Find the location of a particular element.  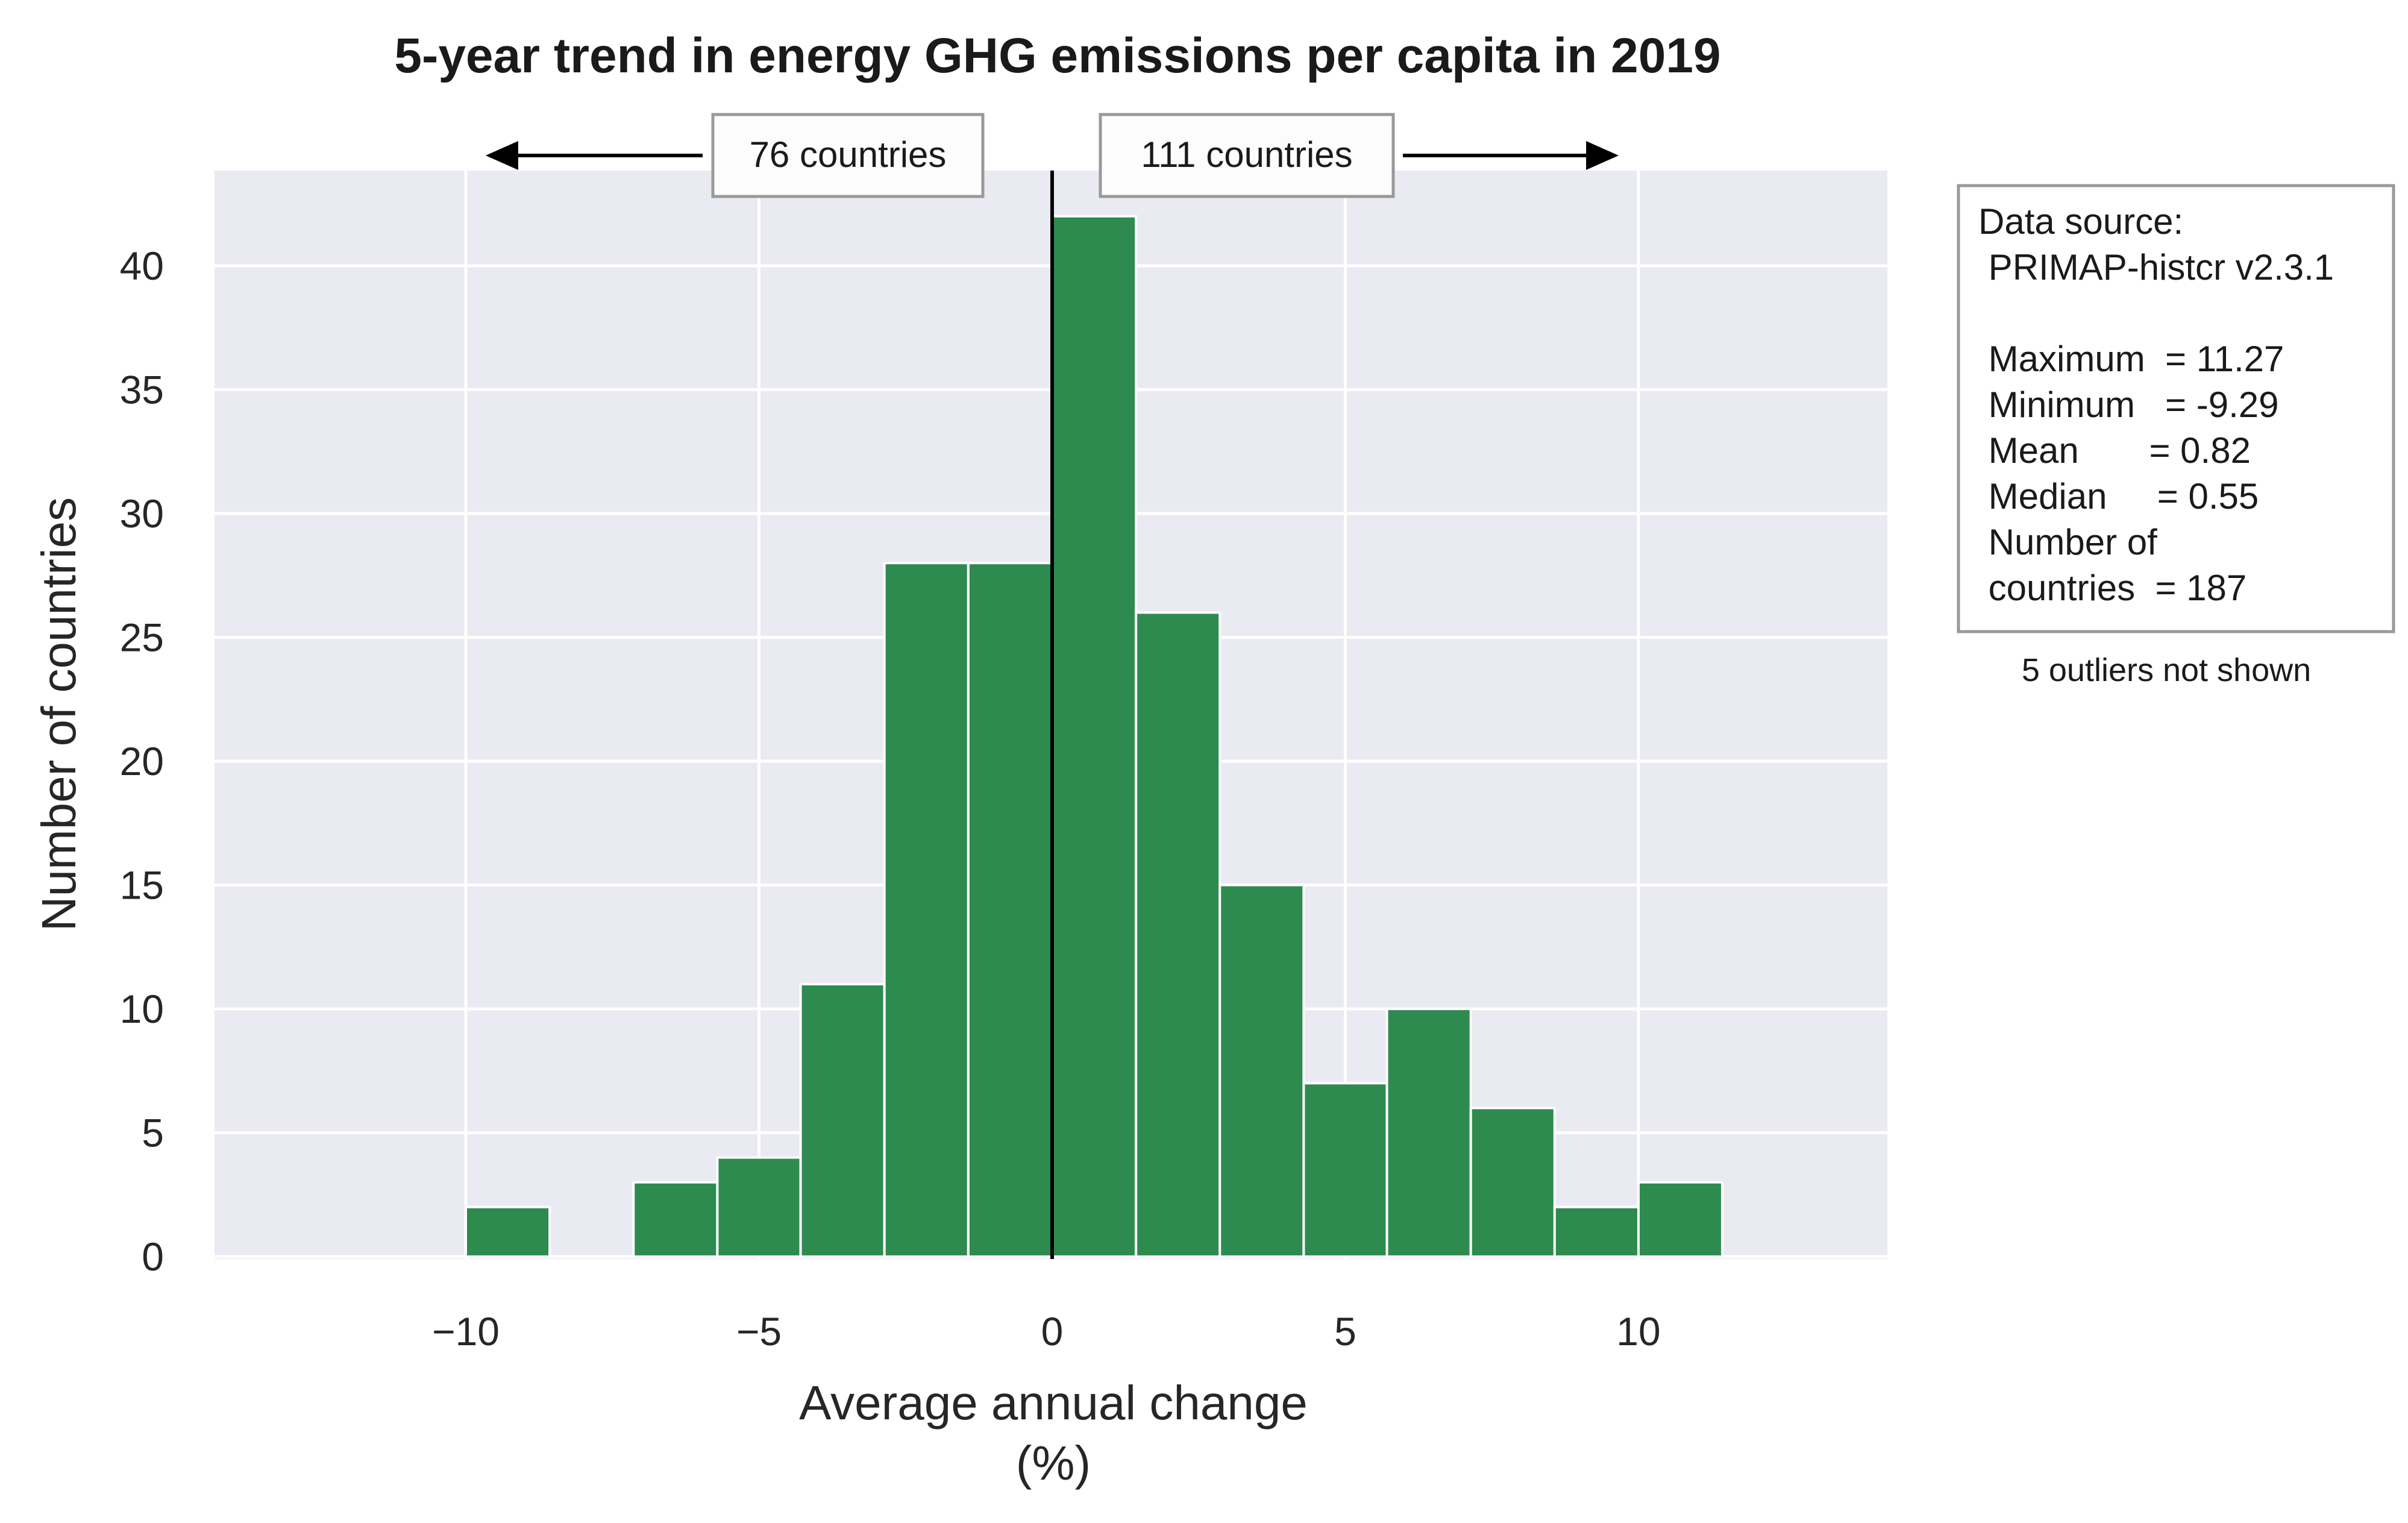

y-tick-label: 0 is located at coordinates (153, 1256).